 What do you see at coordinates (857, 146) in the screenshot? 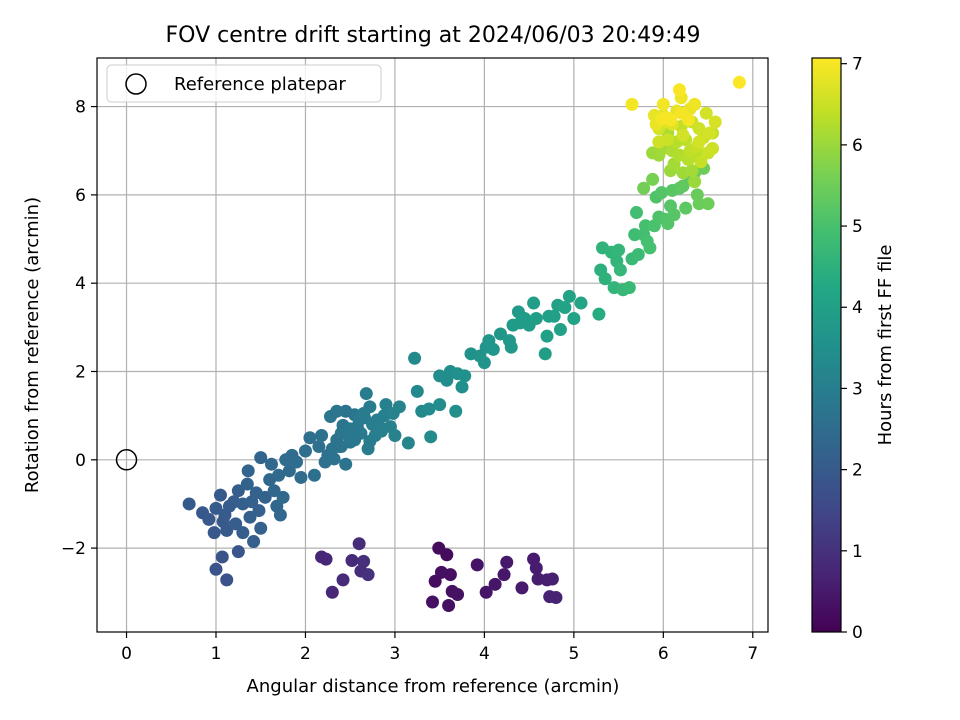
I see `colorbar-tick-label: 6` at bounding box center [857, 146].